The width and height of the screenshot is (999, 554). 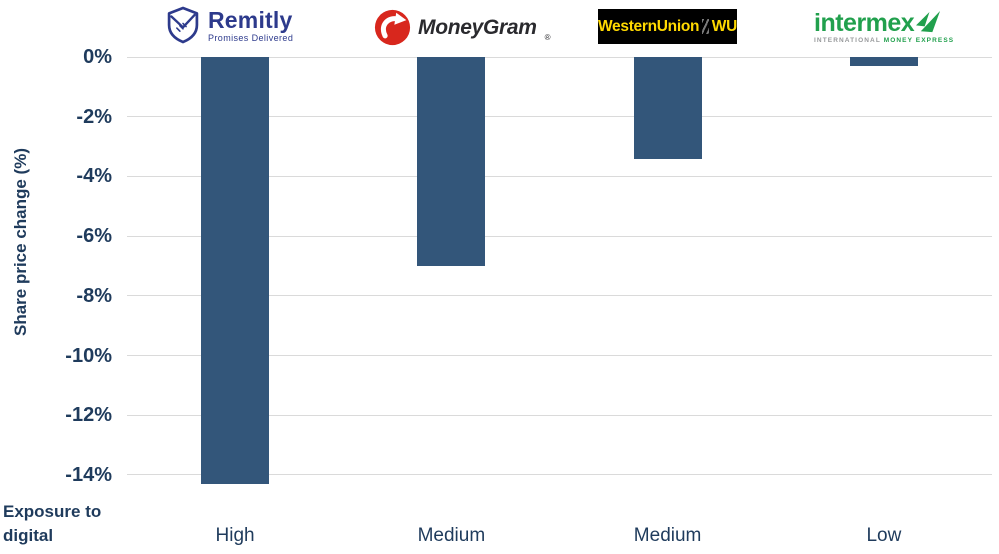 I want to click on intermex-logo-subtext: INTERNATIONAL MONEY EXPRESS, so click(x=884, y=40).